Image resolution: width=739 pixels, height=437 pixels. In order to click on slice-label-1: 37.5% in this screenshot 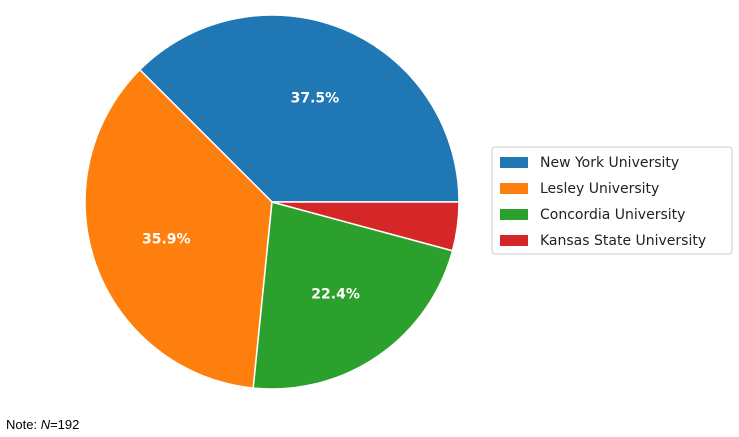, I will do `click(315, 98)`.